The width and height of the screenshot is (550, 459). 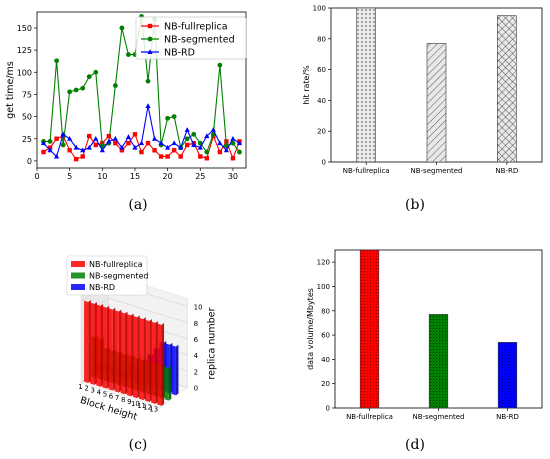 What do you see at coordinates (123, 400) in the screenshot?
I see `x-tick-label: 8` at bounding box center [123, 400].